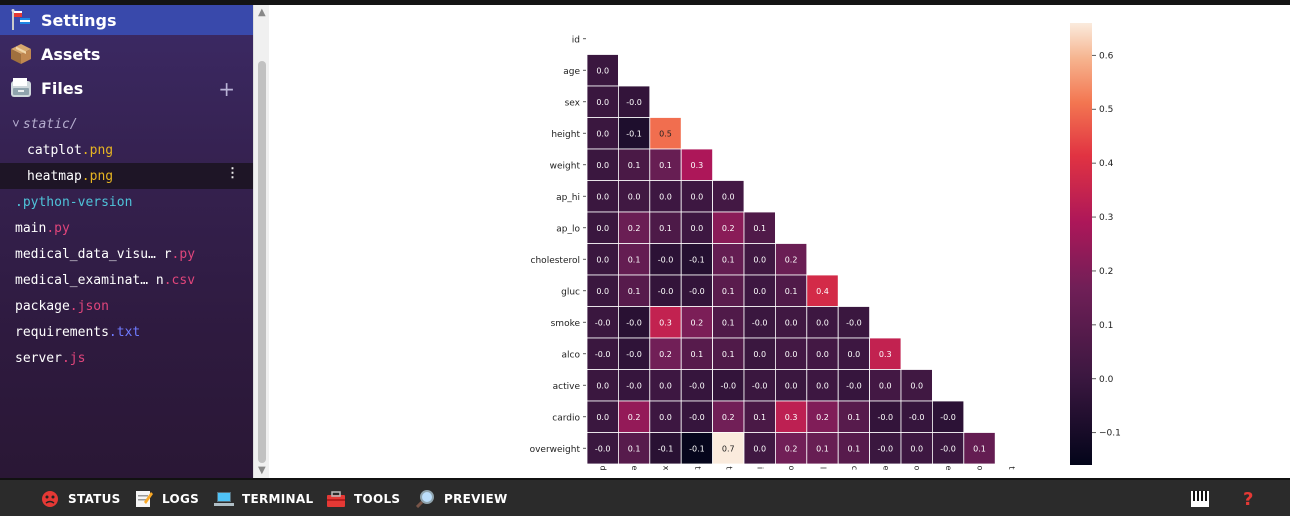 This screenshot has height=516, width=1290. What do you see at coordinates (126, 20) in the screenshot?
I see `sidebar-item-settings: Settings` at bounding box center [126, 20].